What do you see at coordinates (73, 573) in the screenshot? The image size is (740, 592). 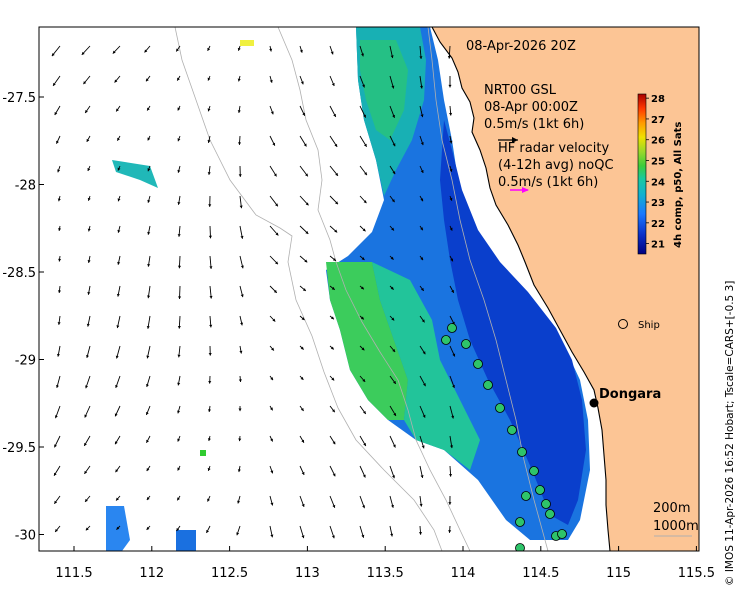 I see `x-tick-label: 111.5` at bounding box center [73, 573].